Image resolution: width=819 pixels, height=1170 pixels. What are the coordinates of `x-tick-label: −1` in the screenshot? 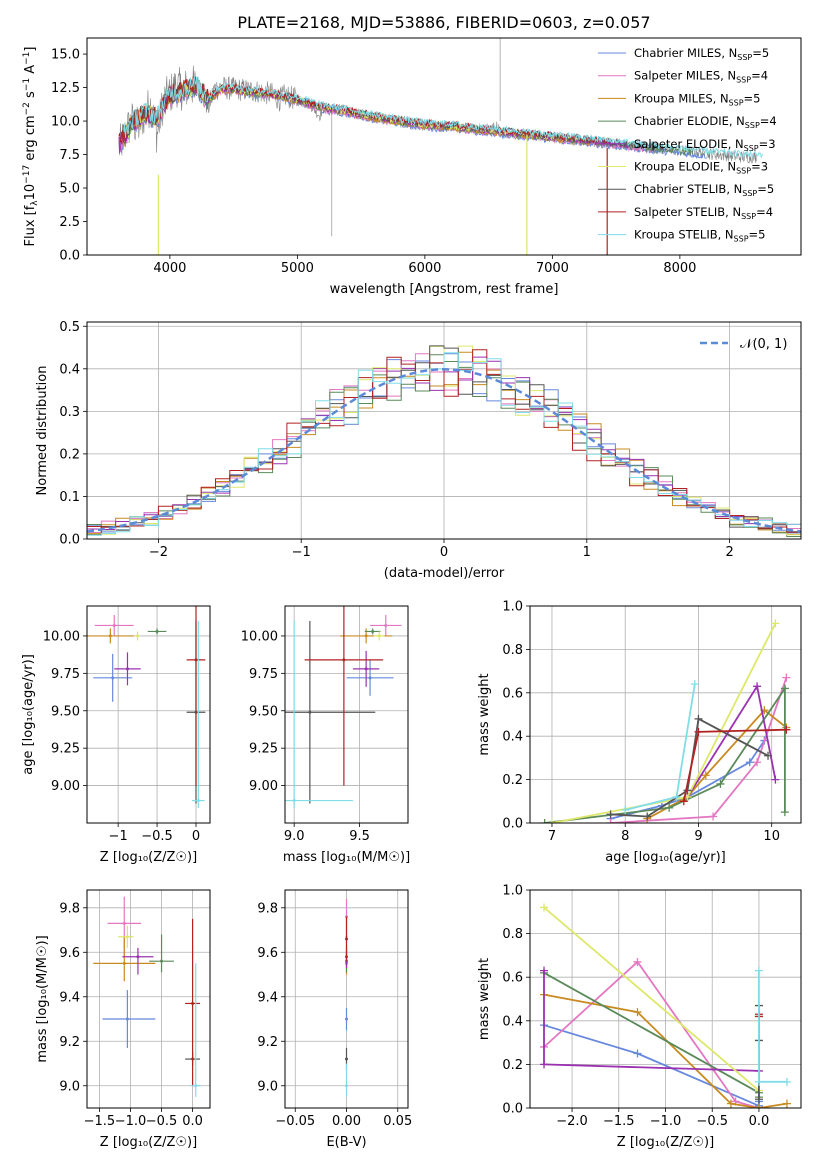 It's located at (301, 552).